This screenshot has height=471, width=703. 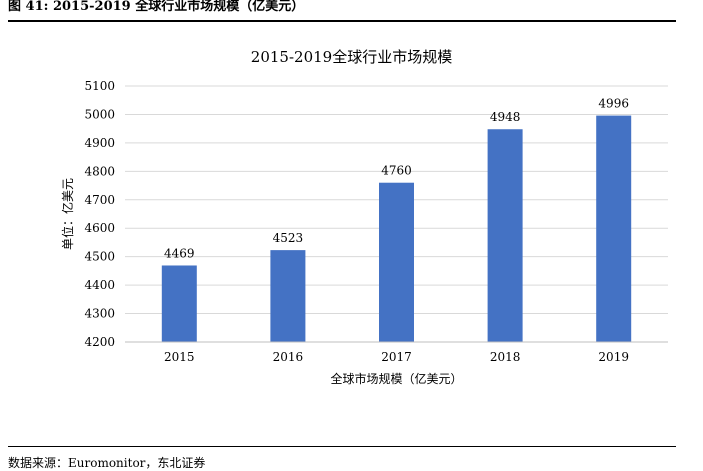 What do you see at coordinates (288, 357) in the screenshot?
I see `x-tick-label: 2016` at bounding box center [288, 357].